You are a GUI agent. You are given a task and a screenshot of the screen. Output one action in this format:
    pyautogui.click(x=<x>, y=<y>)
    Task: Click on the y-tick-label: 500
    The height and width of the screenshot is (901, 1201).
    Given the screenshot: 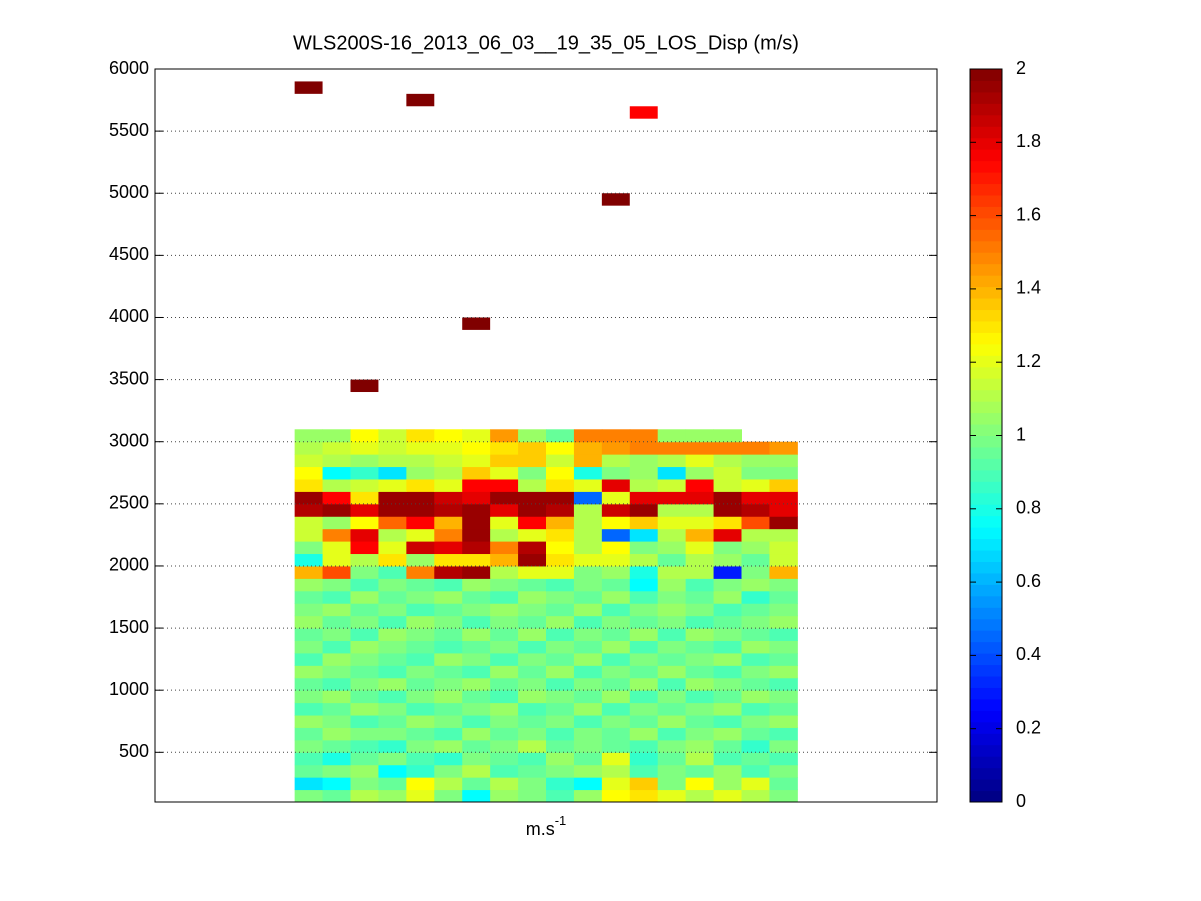 What is the action you would take?
    pyautogui.click(x=134, y=751)
    